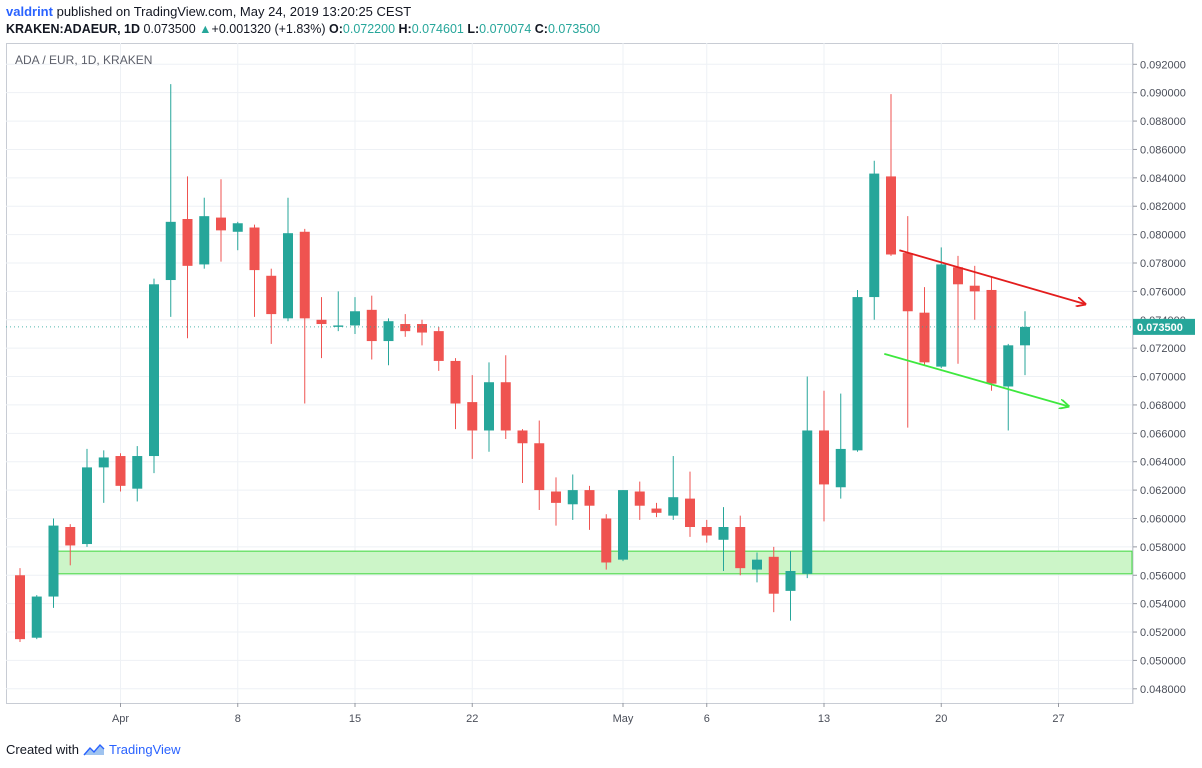 The image size is (1202, 768). What do you see at coordinates (144, 749) in the screenshot?
I see `tradingview-brand: TradingView` at bounding box center [144, 749].